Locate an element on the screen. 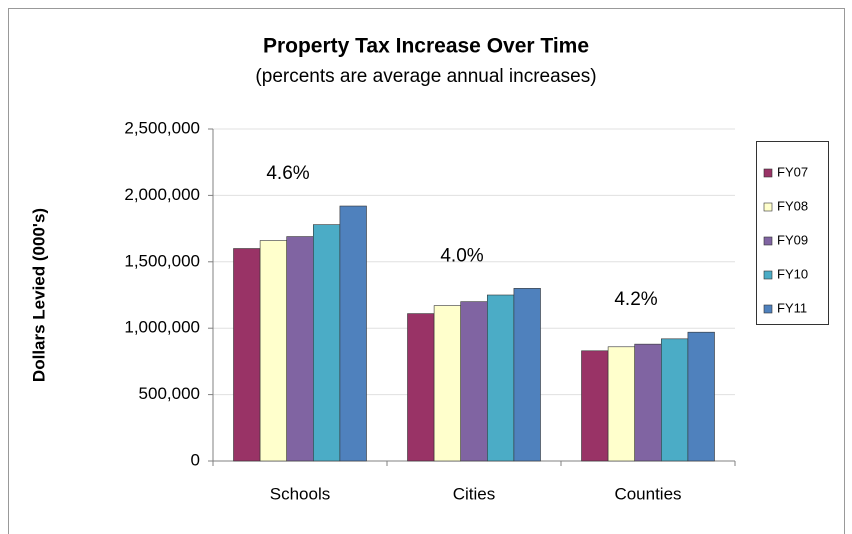  x-tick-label: Schools is located at coordinates (300, 493).